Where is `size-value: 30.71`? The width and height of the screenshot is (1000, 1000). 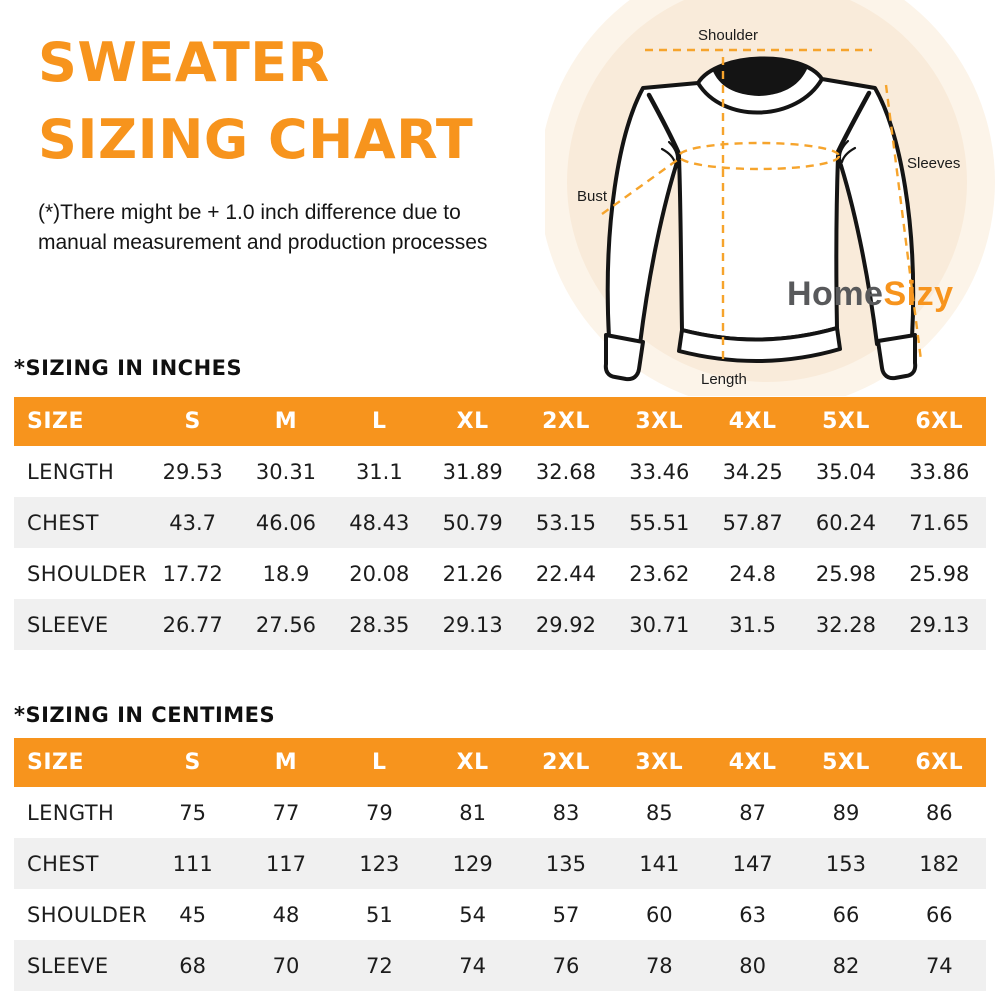 size-value: 30.71 is located at coordinates (659, 624).